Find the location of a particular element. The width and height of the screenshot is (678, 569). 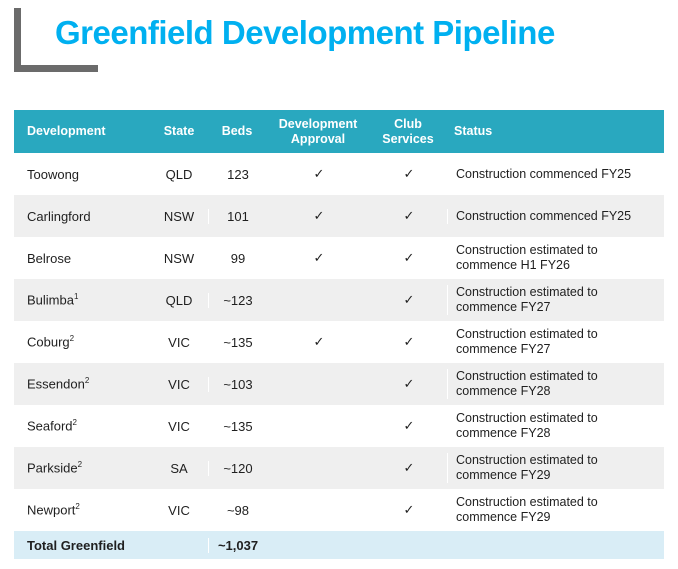

total-row: Total Greenfield ~1,037 is located at coordinates (339, 545).